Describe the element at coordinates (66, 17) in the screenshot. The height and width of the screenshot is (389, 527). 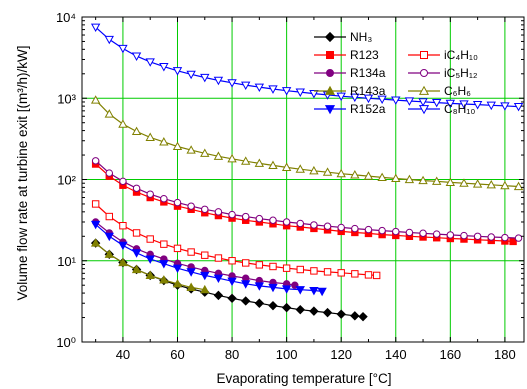
I see `y-tick-label: 10⁴` at that location.